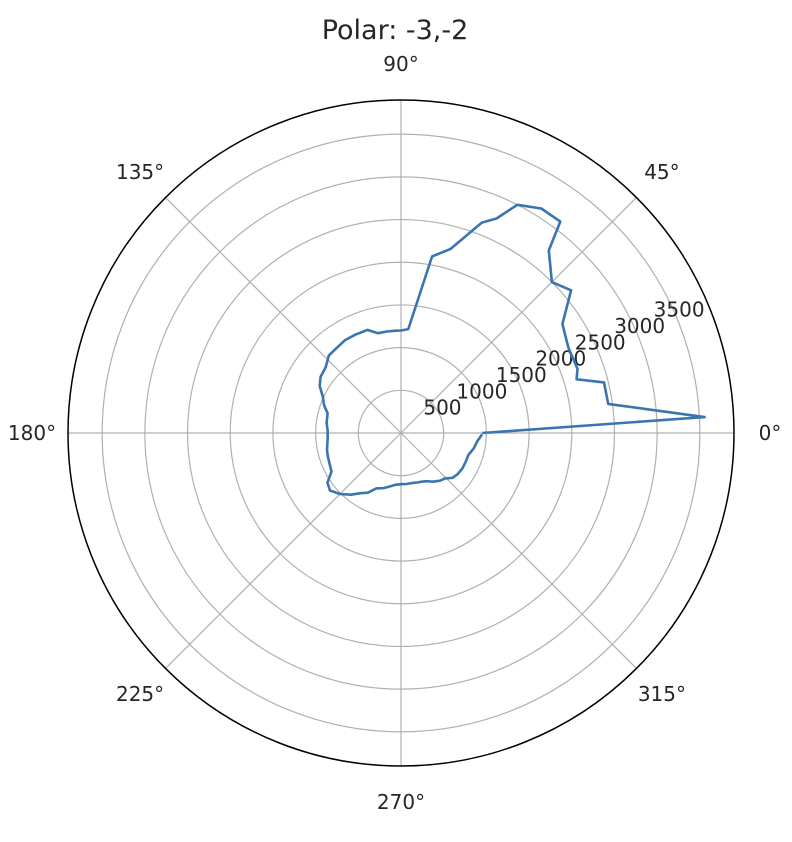  What do you see at coordinates (661, 172) in the screenshot?
I see `angle-tick-label-45: 45°` at bounding box center [661, 172].